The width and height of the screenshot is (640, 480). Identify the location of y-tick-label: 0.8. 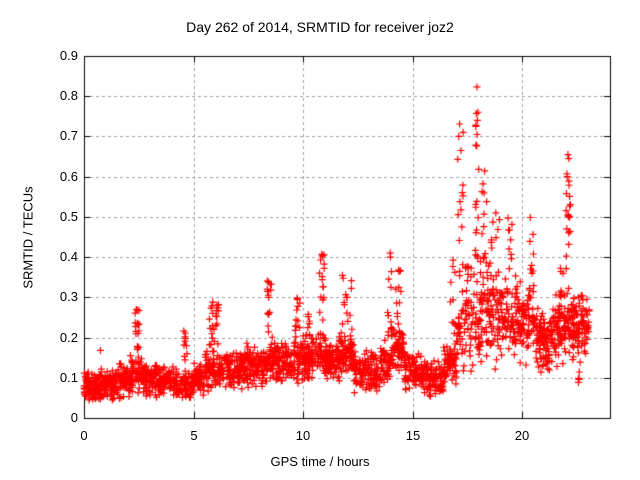
(68, 95).